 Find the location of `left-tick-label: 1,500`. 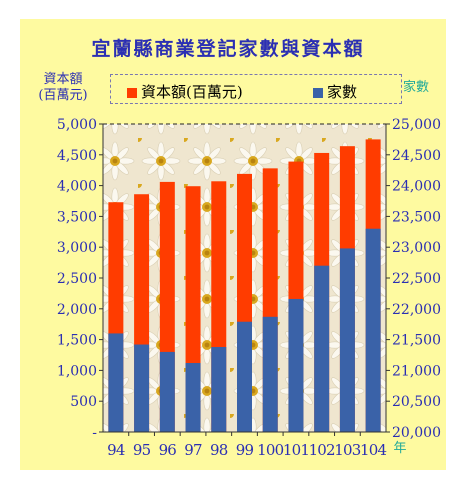

left-tick-label: 1,500 is located at coordinates (77, 341).